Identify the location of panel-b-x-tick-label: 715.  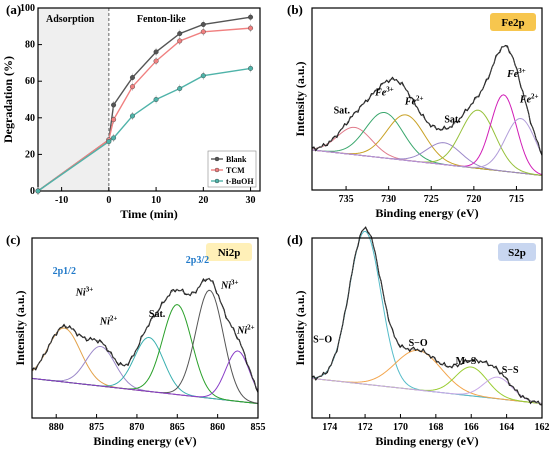
(516, 199).